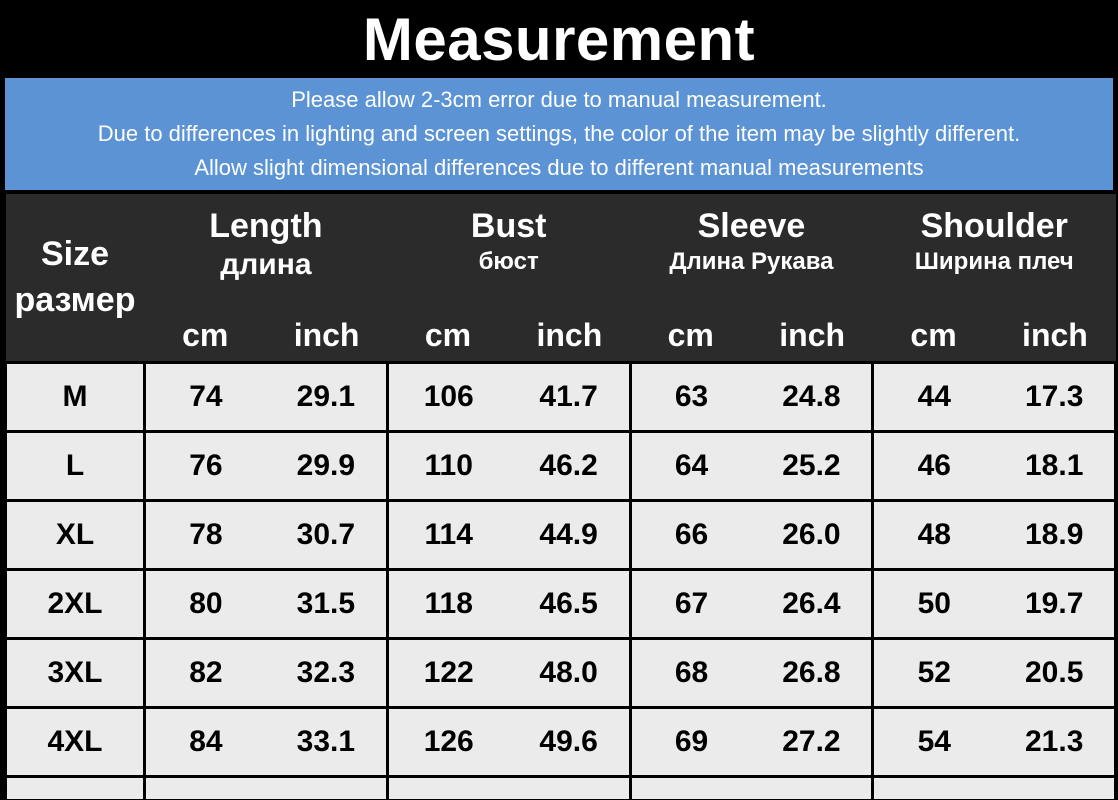 The height and width of the screenshot is (800, 1118). I want to click on bust-cm-cell: 126, so click(447, 741).